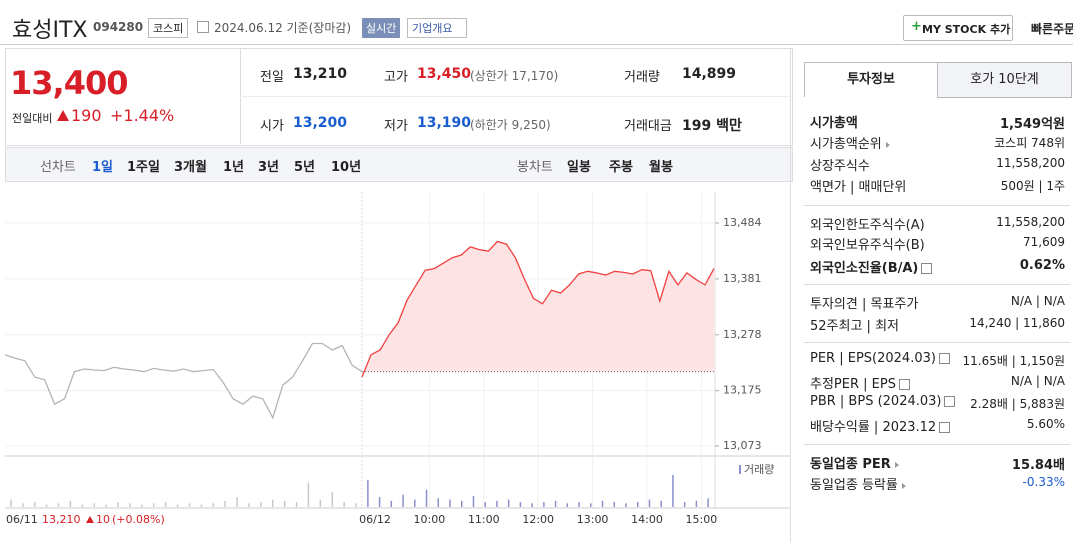  I want to click on info-label: 시가총액, so click(834, 123).